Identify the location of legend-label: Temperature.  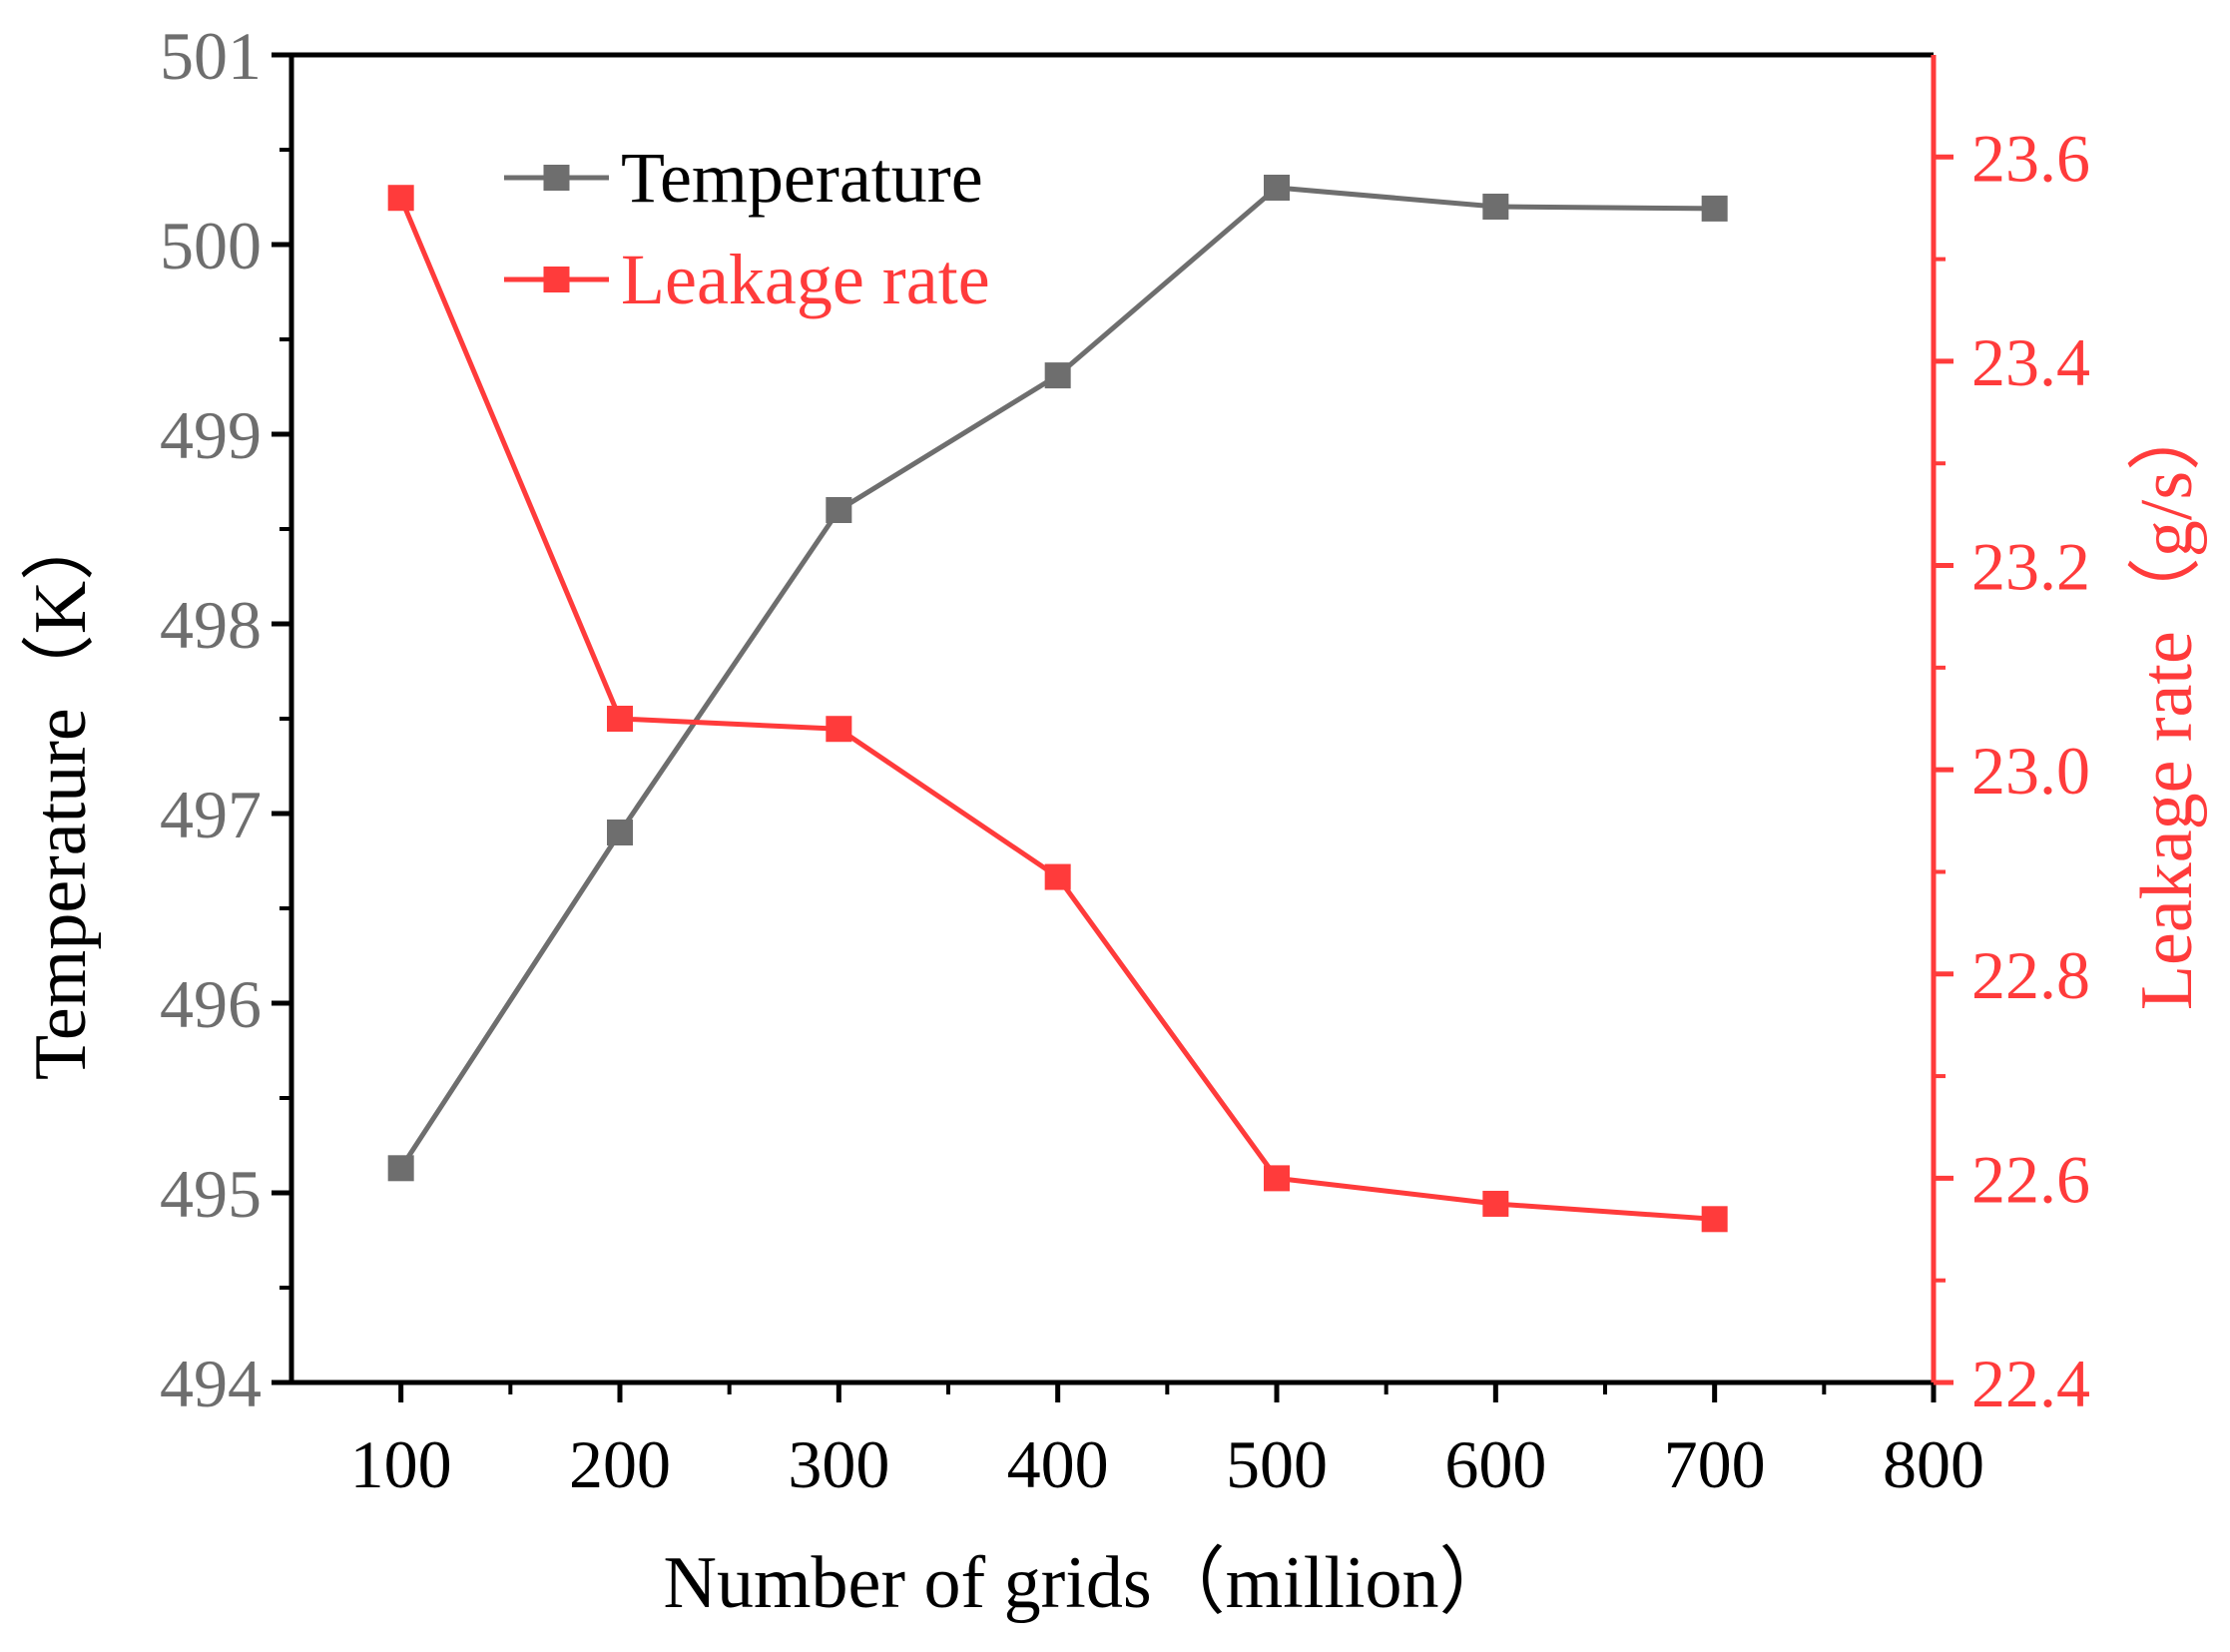
(802, 178).